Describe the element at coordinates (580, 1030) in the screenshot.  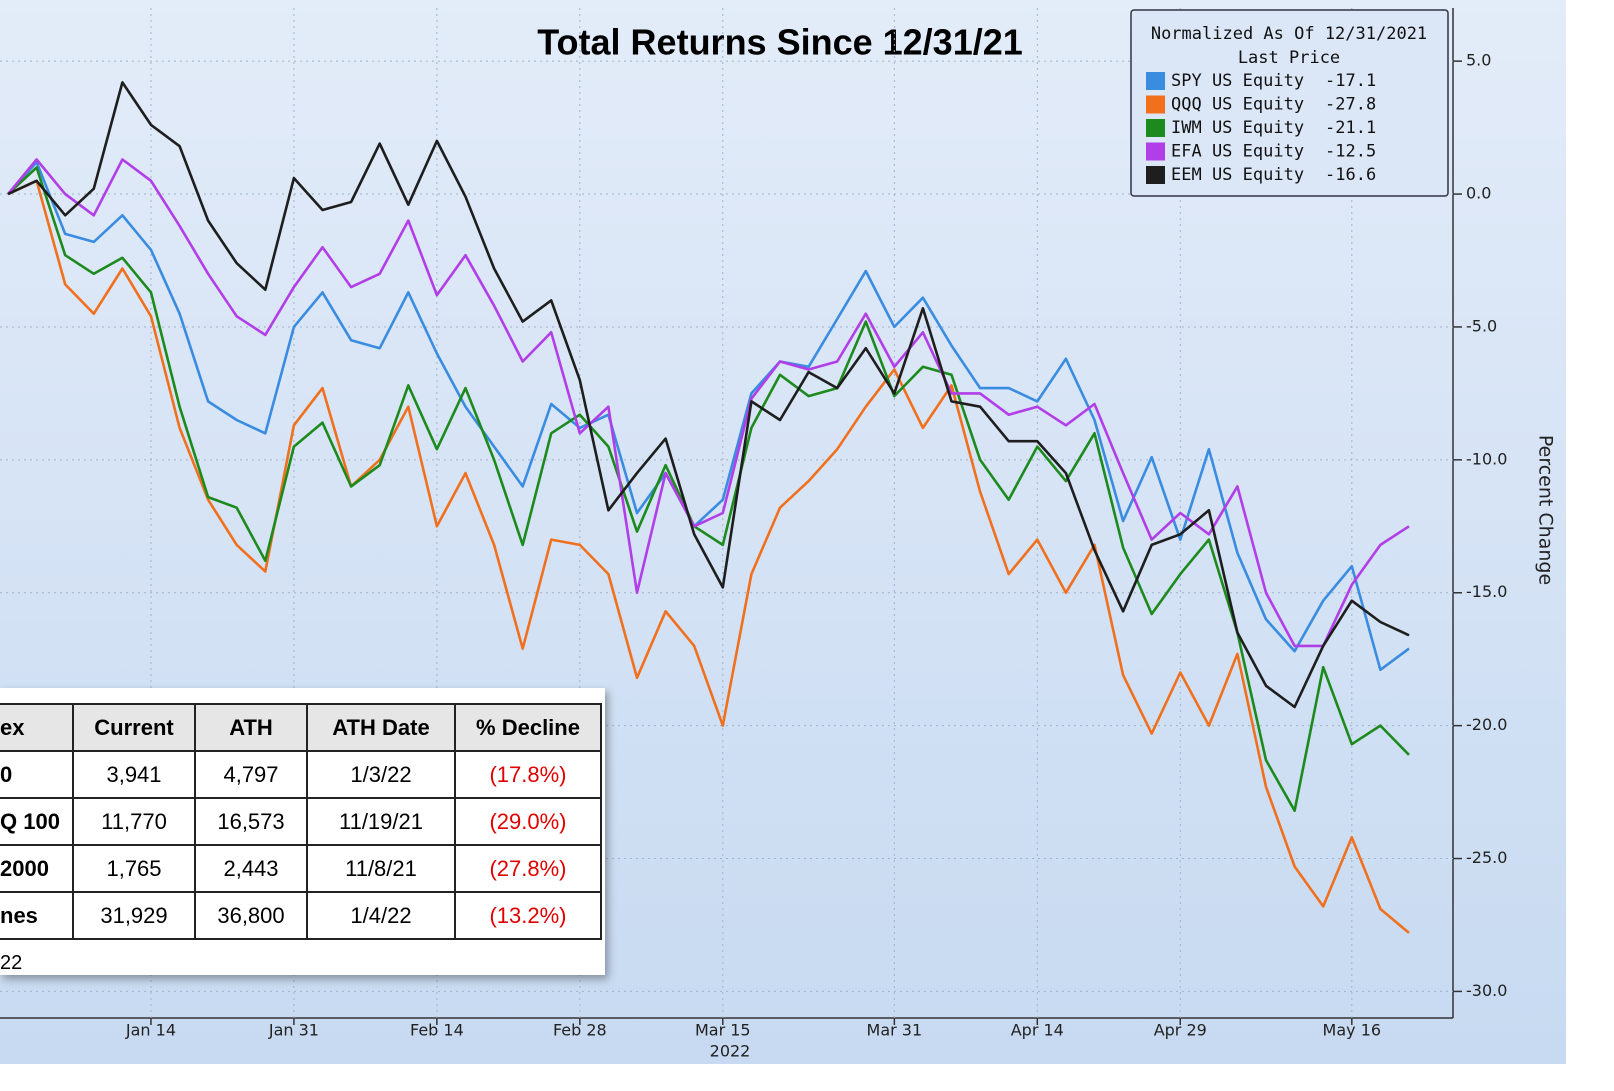
I see `x-tick-label: Feb 28` at that location.